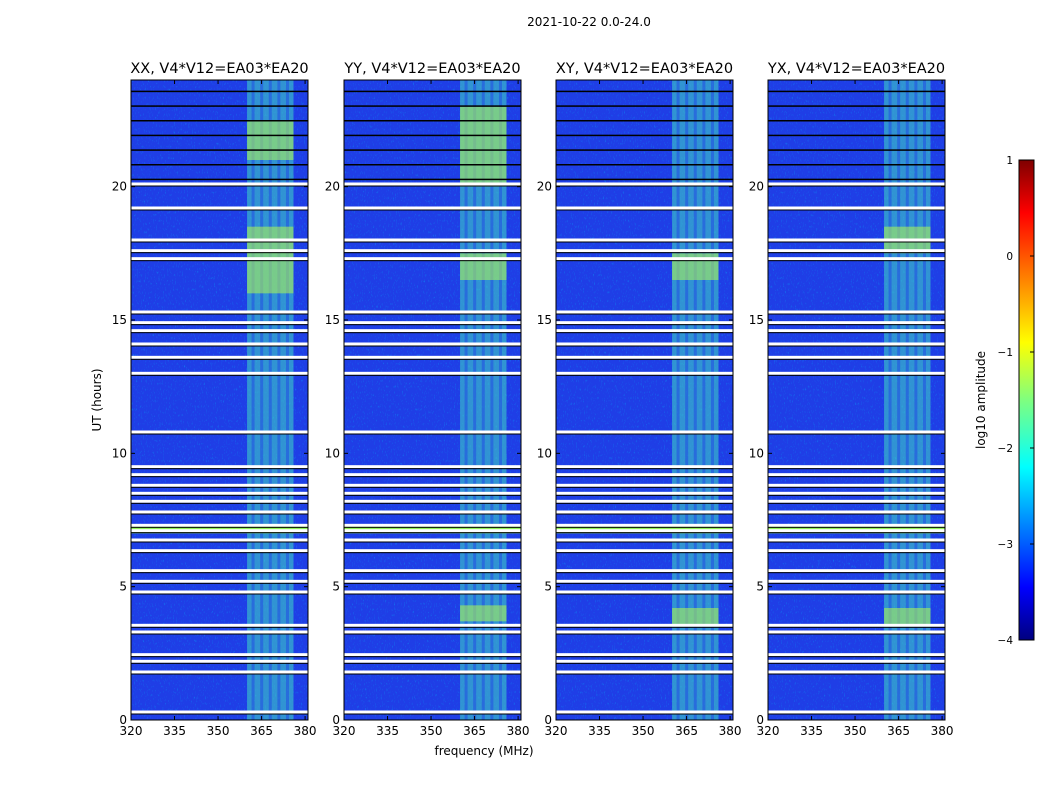 The height and width of the screenshot is (800, 1050). What do you see at coordinates (336, 587) in the screenshot?
I see `y-tick-label: 5` at bounding box center [336, 587].